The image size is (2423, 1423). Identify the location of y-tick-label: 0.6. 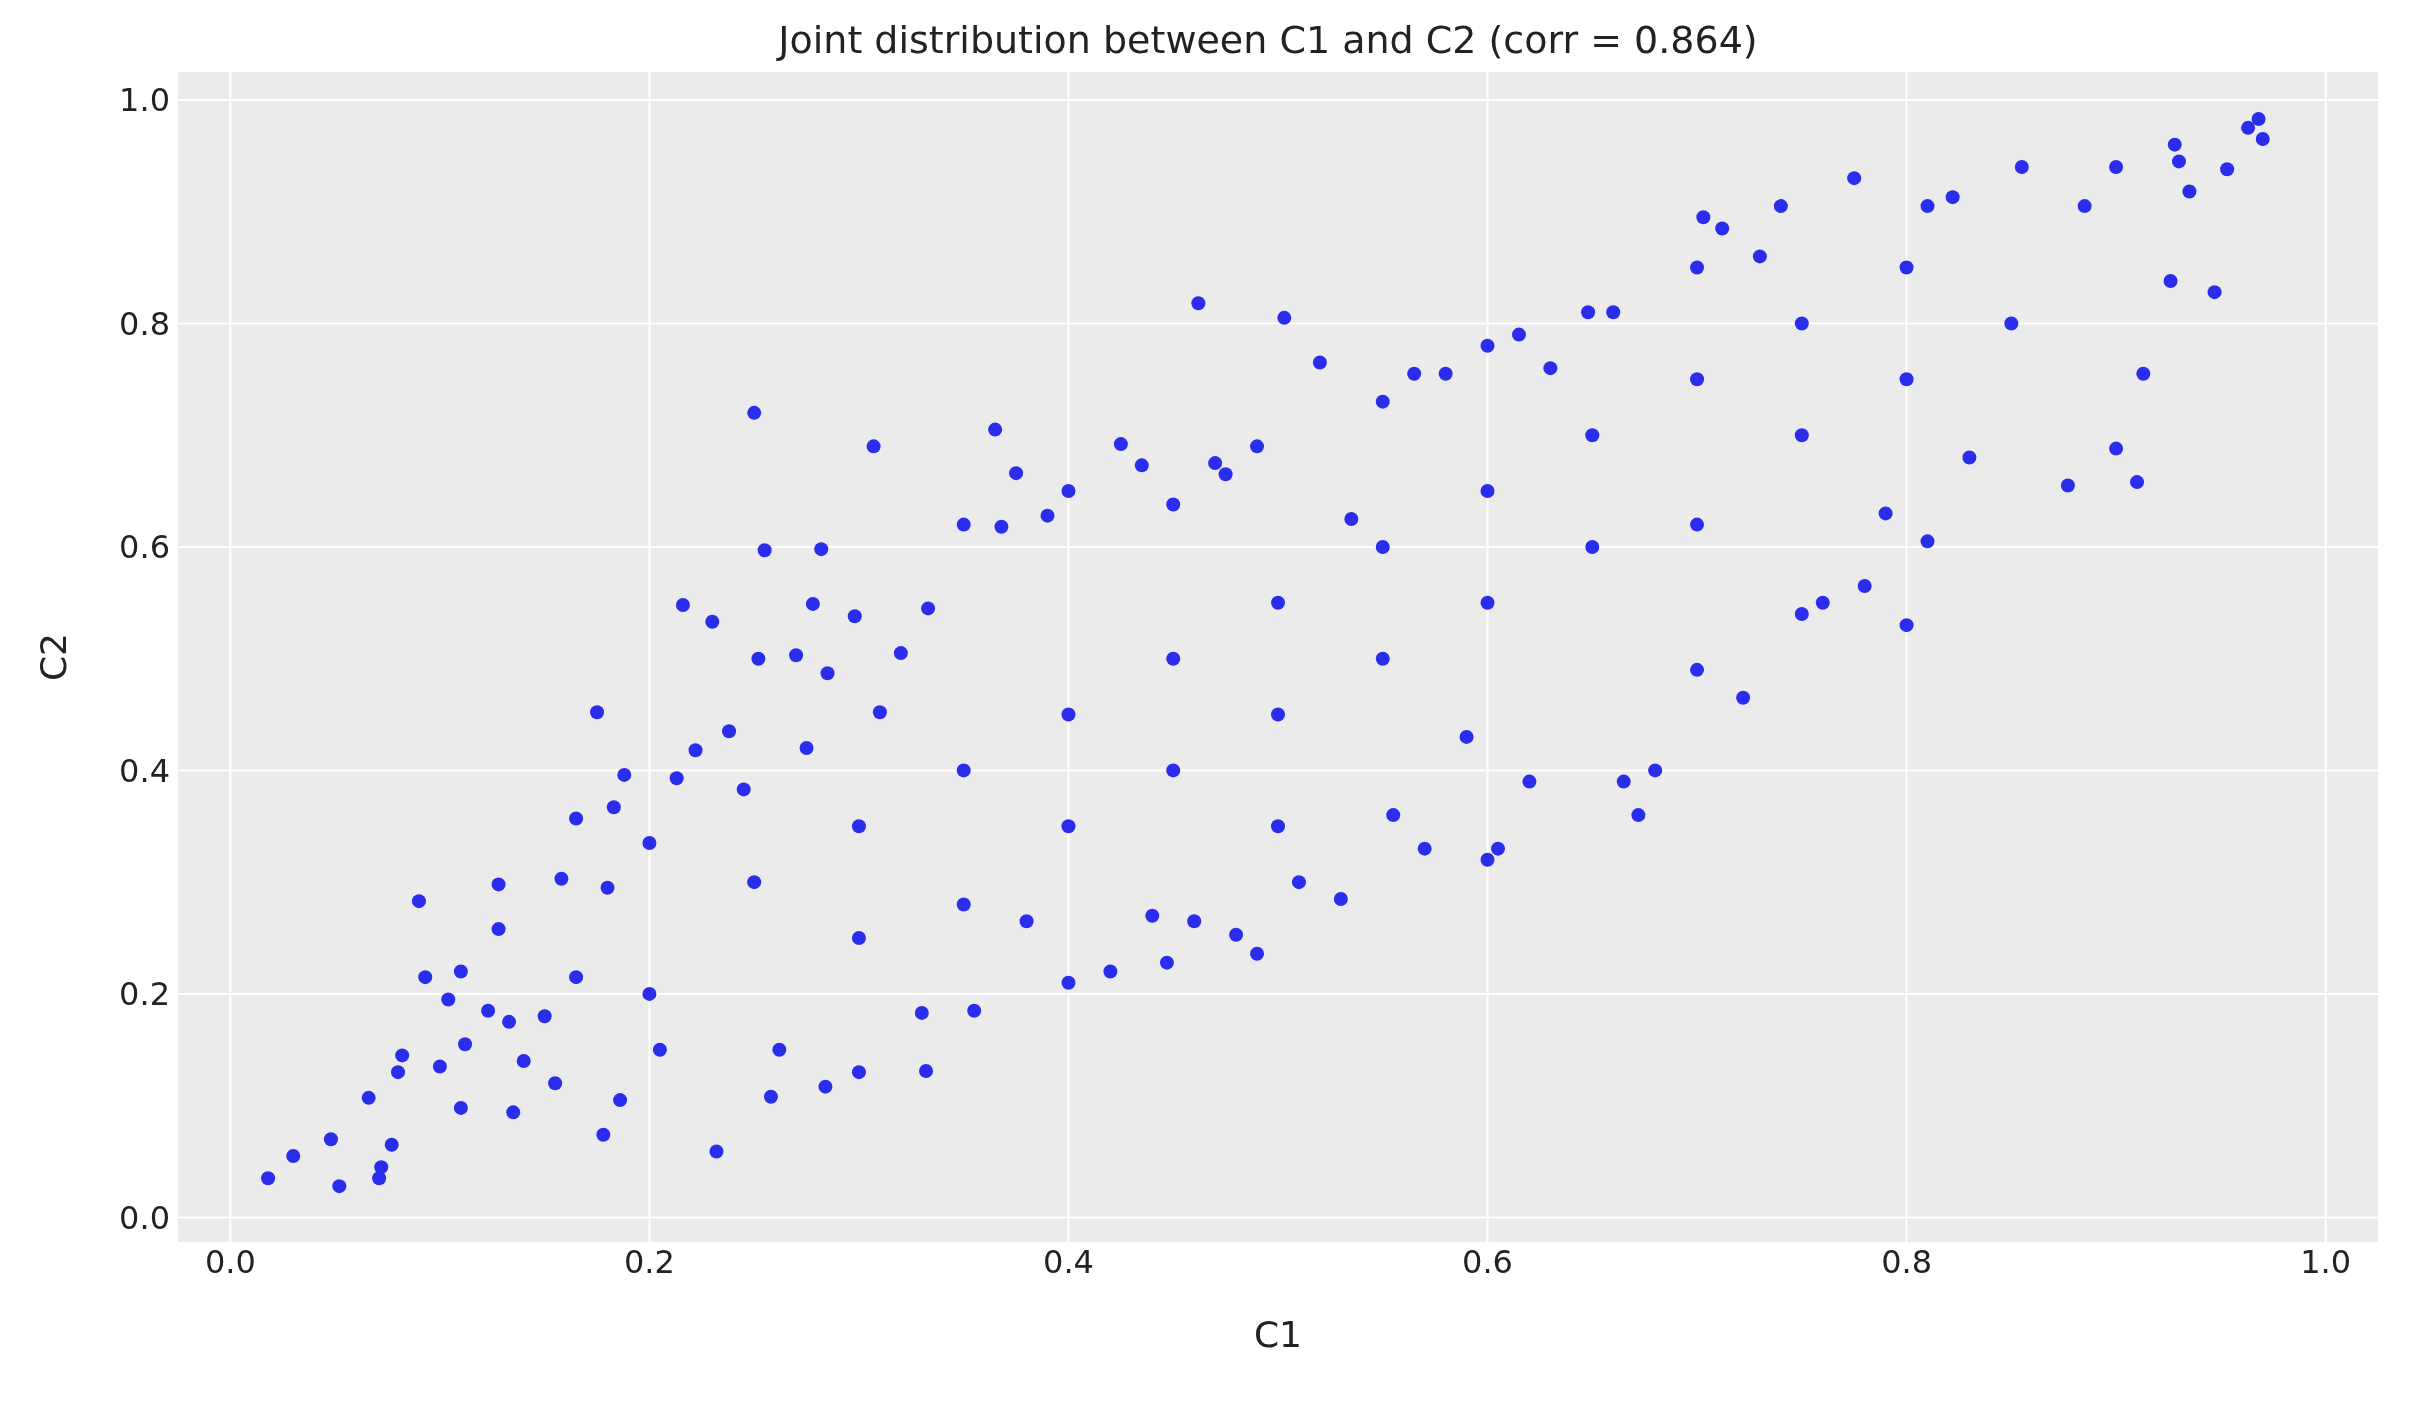
(144, 547).